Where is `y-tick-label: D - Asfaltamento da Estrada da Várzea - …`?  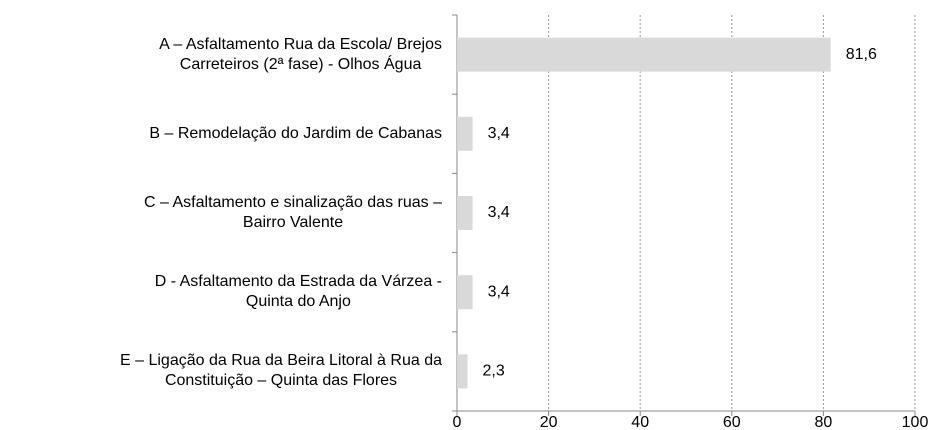
y-tick-label: D - Asfaltamento da Estrada da Várzea - … is located at coordinates (298, 292).